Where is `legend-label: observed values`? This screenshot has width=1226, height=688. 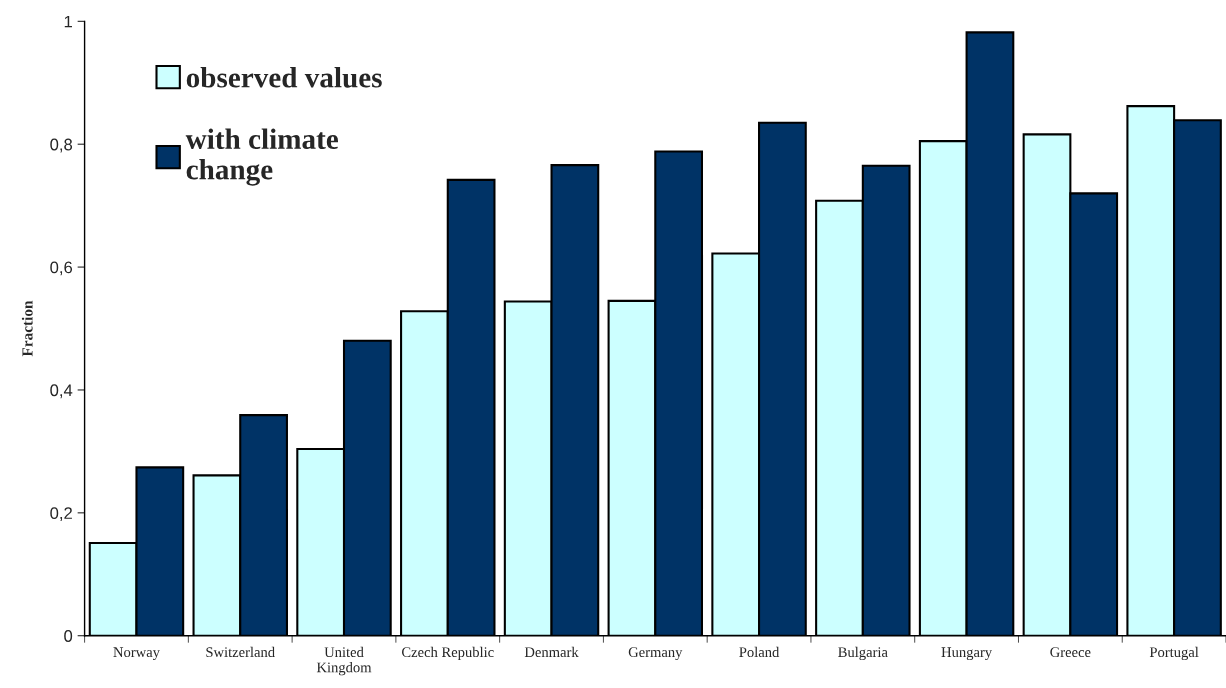
legend-label: observed values is located at coordinates (284, 77).